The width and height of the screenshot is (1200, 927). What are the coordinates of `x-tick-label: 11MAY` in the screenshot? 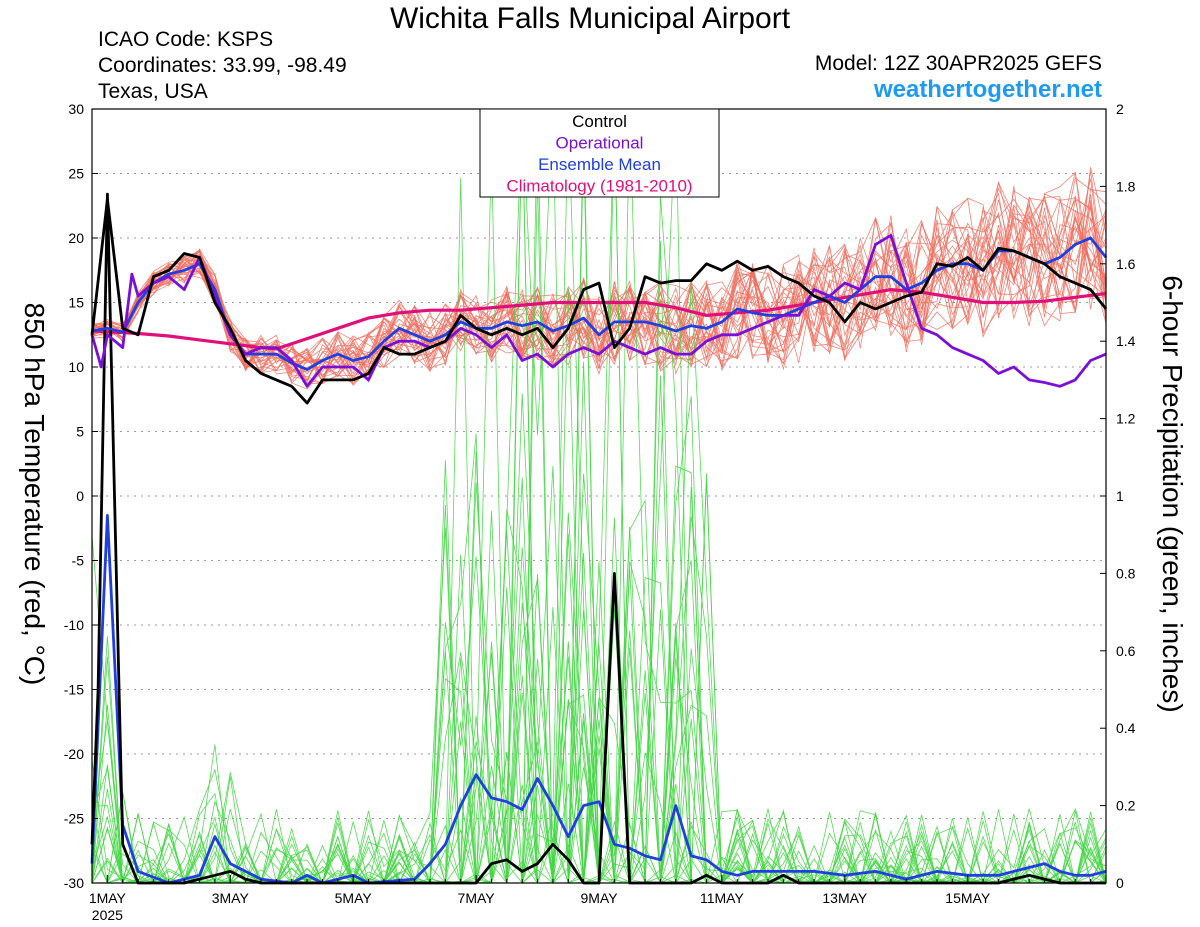 It's located at (722, 898).